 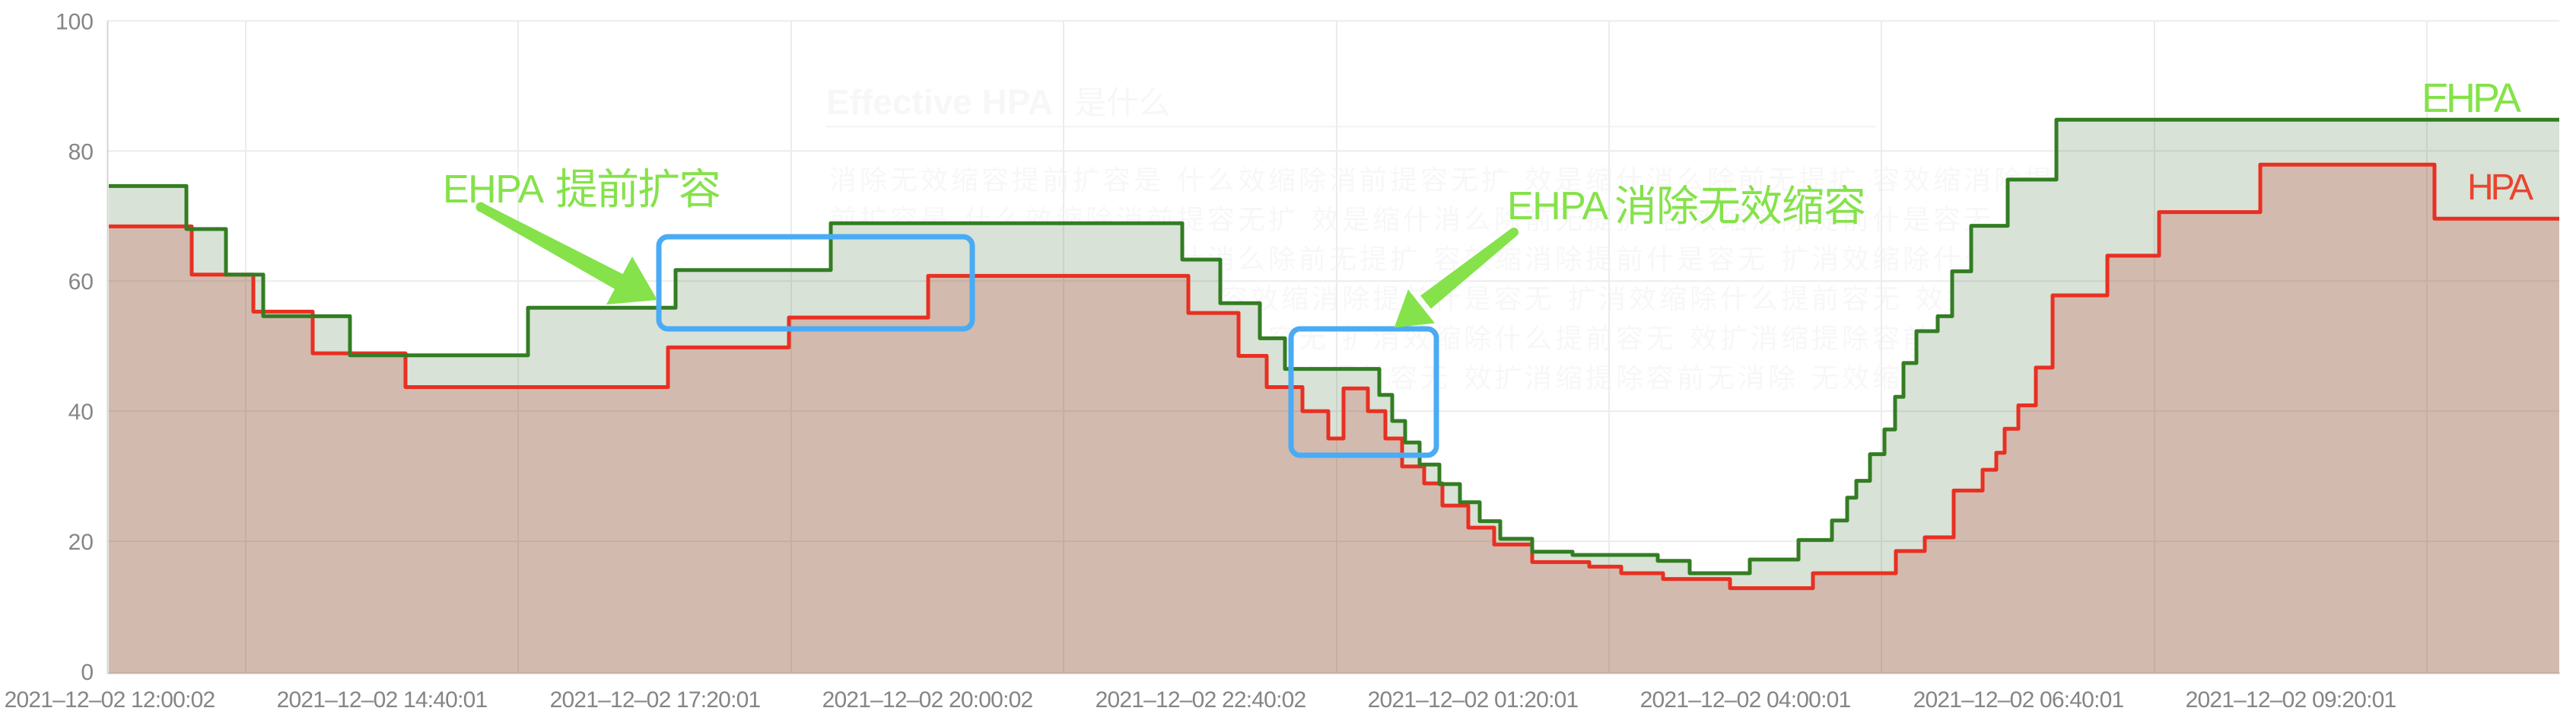 I want to click on svg-text: 20, so click(x=81, y=542).